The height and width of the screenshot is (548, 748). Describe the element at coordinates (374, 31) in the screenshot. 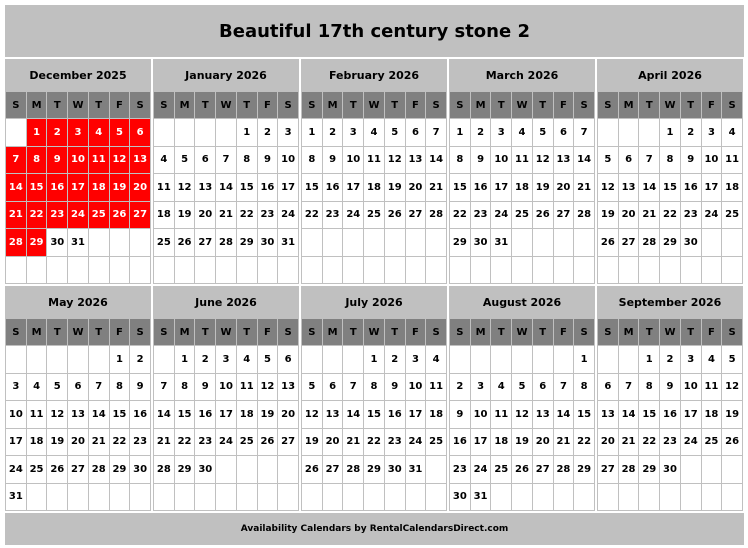

I see `page-title: Beautiful 17th century stone 2` at that location.